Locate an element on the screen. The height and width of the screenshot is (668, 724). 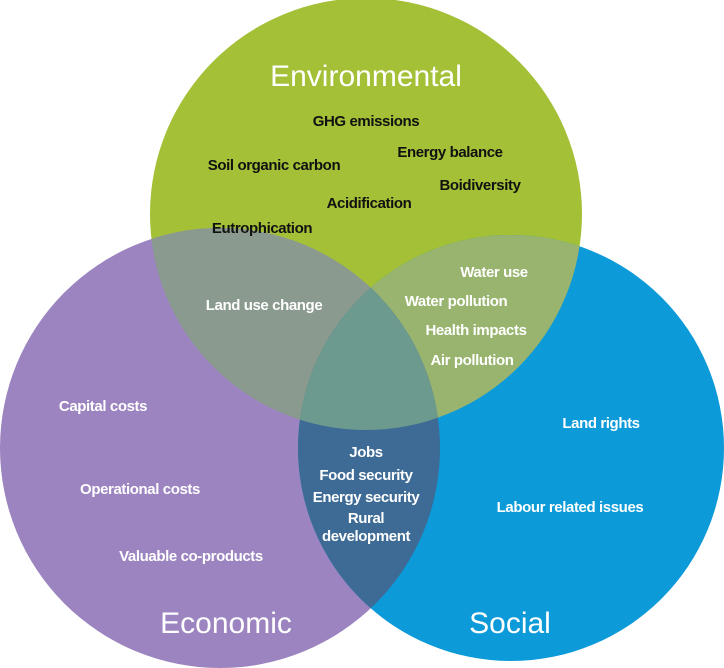
item: Food security is located at coordinates (366, 475).